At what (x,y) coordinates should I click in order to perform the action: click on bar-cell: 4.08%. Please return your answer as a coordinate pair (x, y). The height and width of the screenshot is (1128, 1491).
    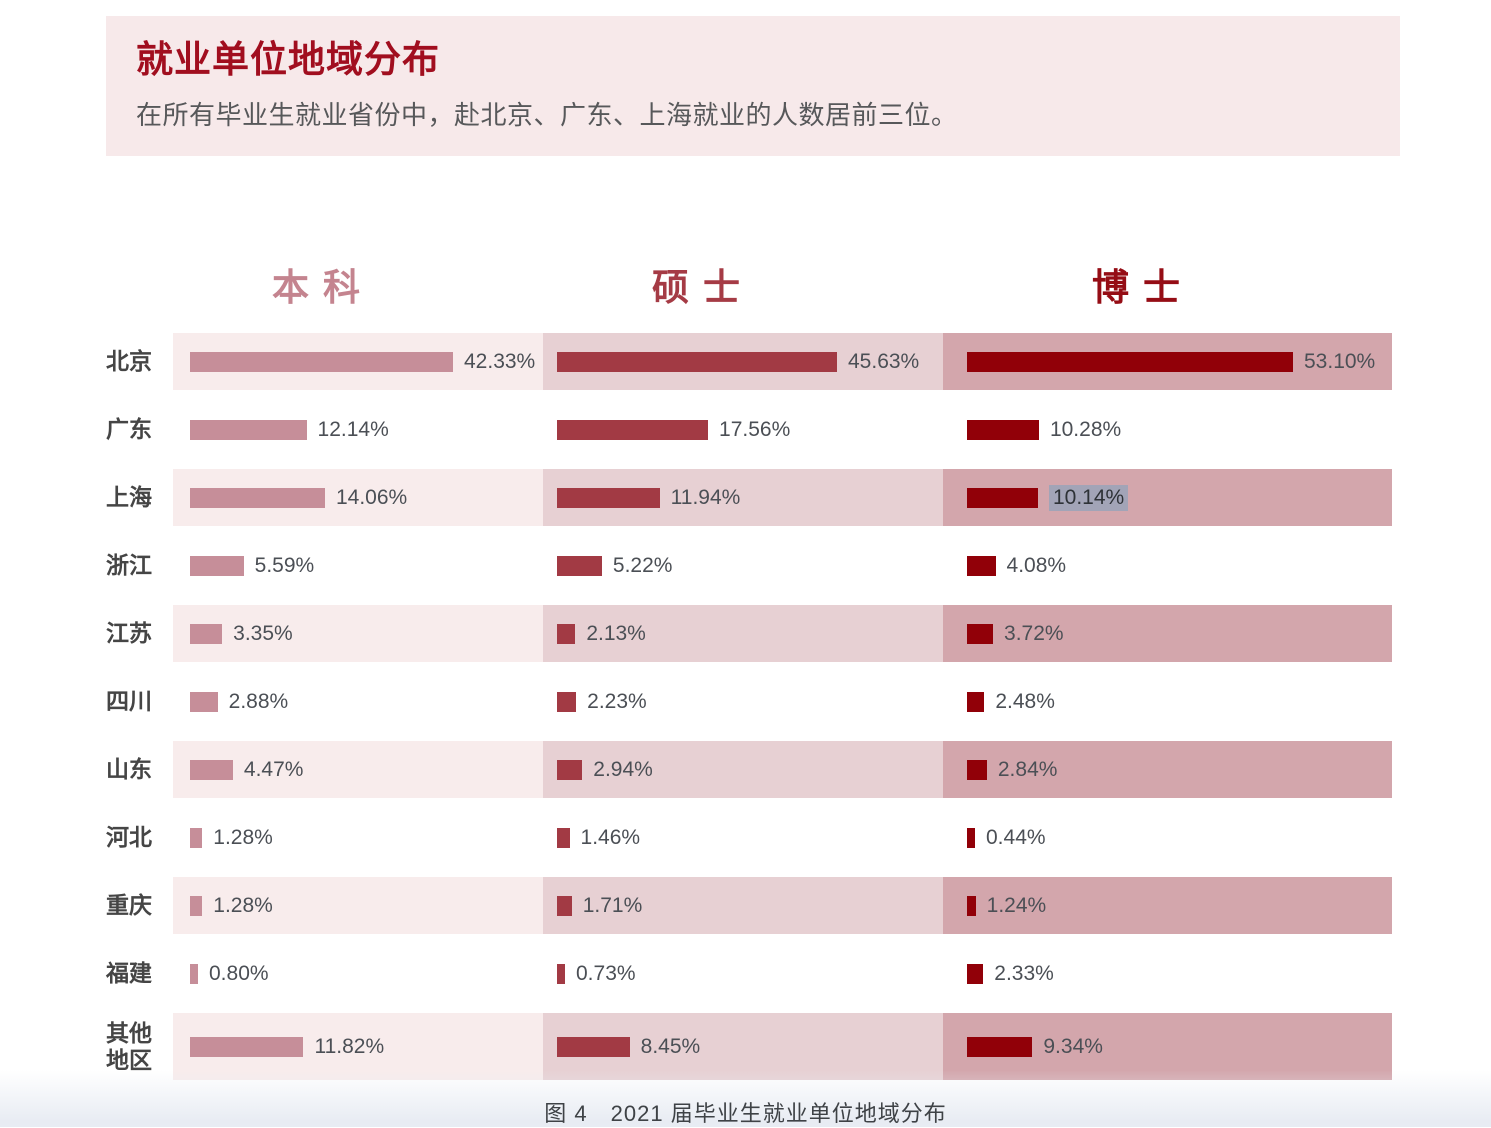
    Looking at the image, I should click on (1167, 565).